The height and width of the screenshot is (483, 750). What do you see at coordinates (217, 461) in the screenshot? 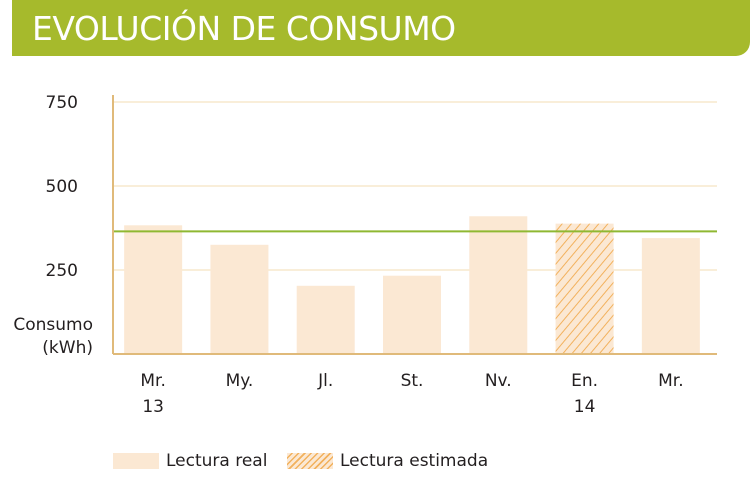
I see `legend-label-real: Lectura real` at bounding box center [217, 461].